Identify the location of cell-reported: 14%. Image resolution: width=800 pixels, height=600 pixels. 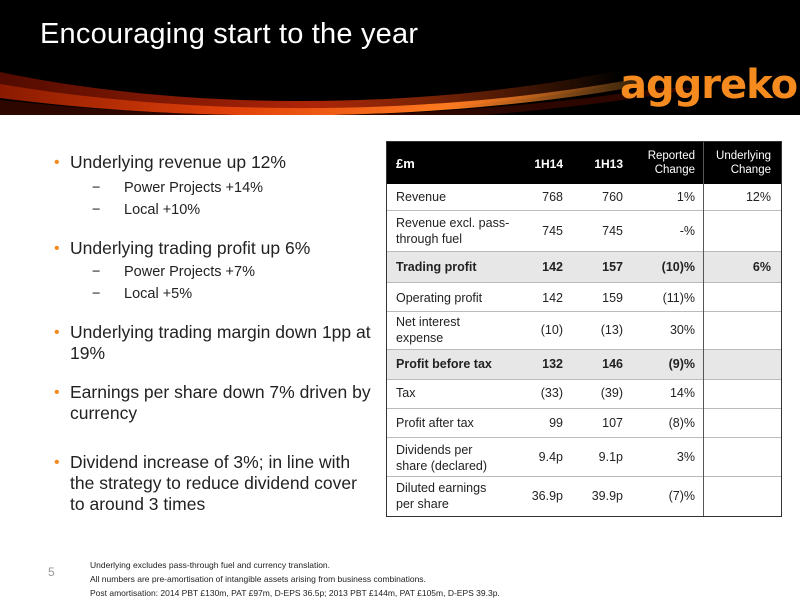
(682, 393).